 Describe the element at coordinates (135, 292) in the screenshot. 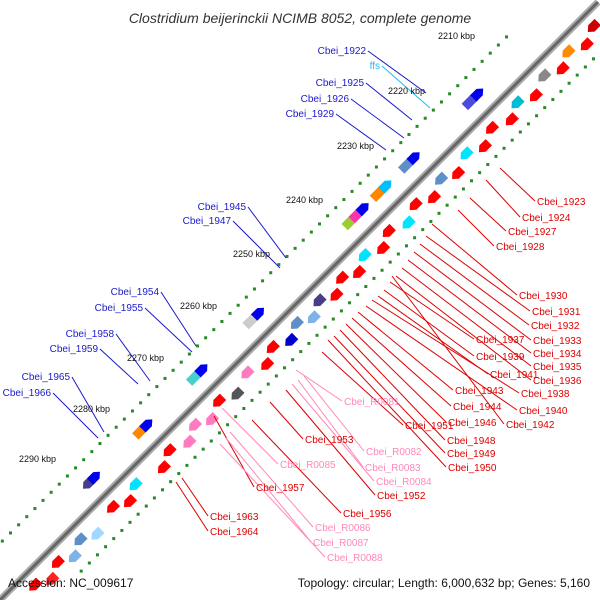

I see `gene-label-forward: Cbei_1954` at that location.